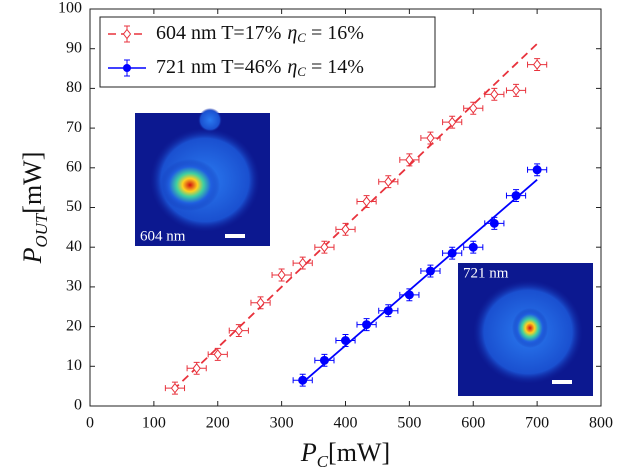 The height and width of the screenshot is (476, 639). I want to click on axis-label: POUT[mW], so click(34, 208).